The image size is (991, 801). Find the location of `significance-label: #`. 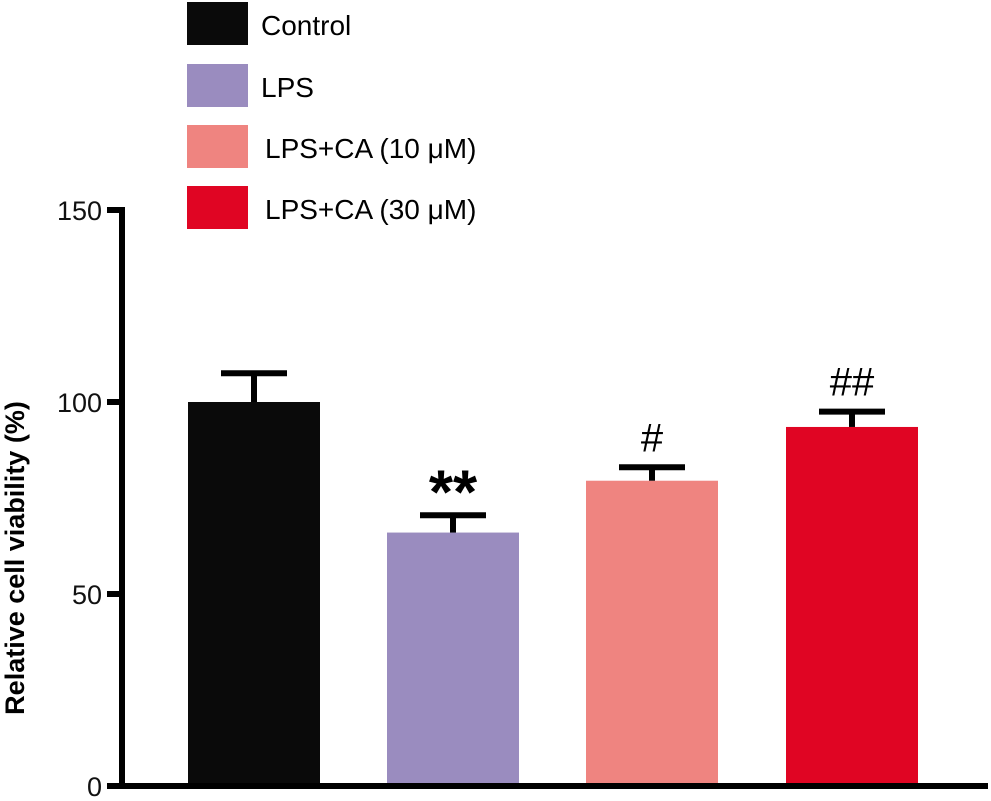

significance-label: # is located at coordinates (652, 438).